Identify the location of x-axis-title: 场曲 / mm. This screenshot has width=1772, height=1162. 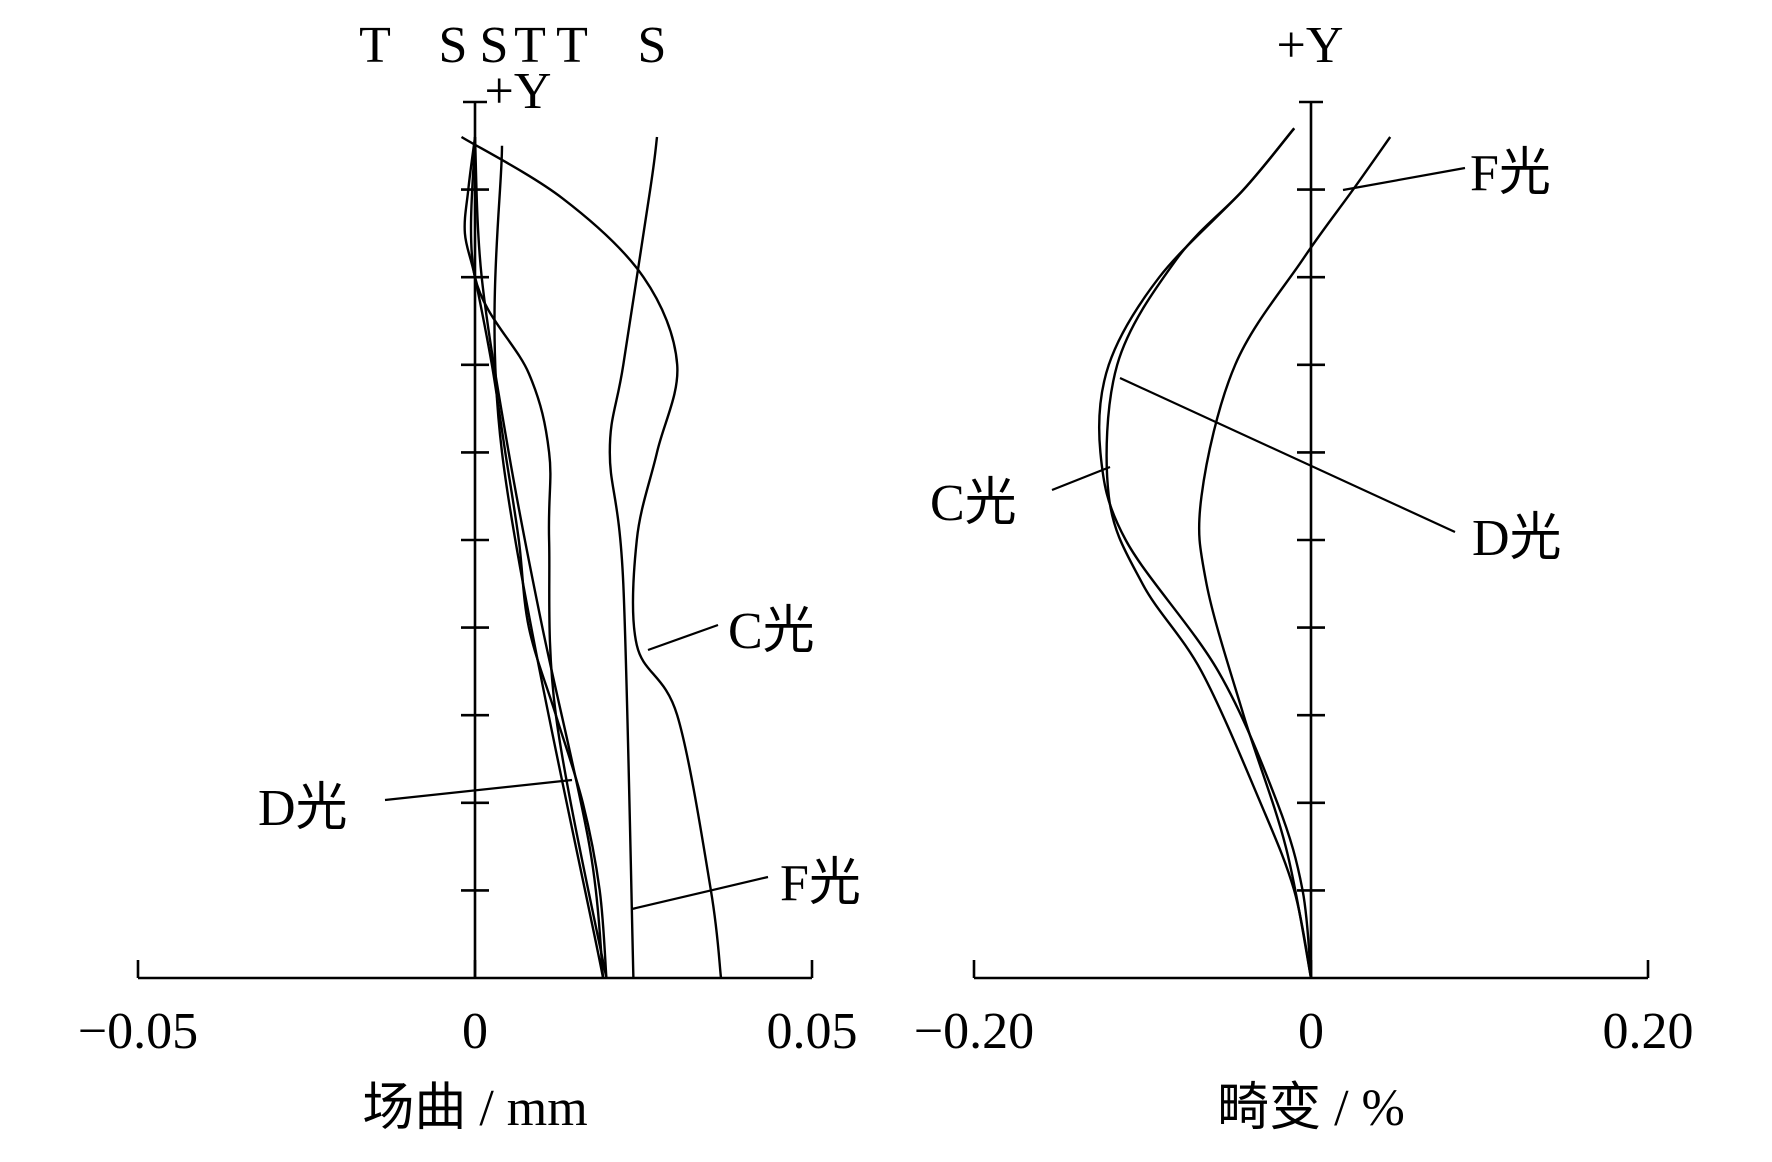
(474, 1108).